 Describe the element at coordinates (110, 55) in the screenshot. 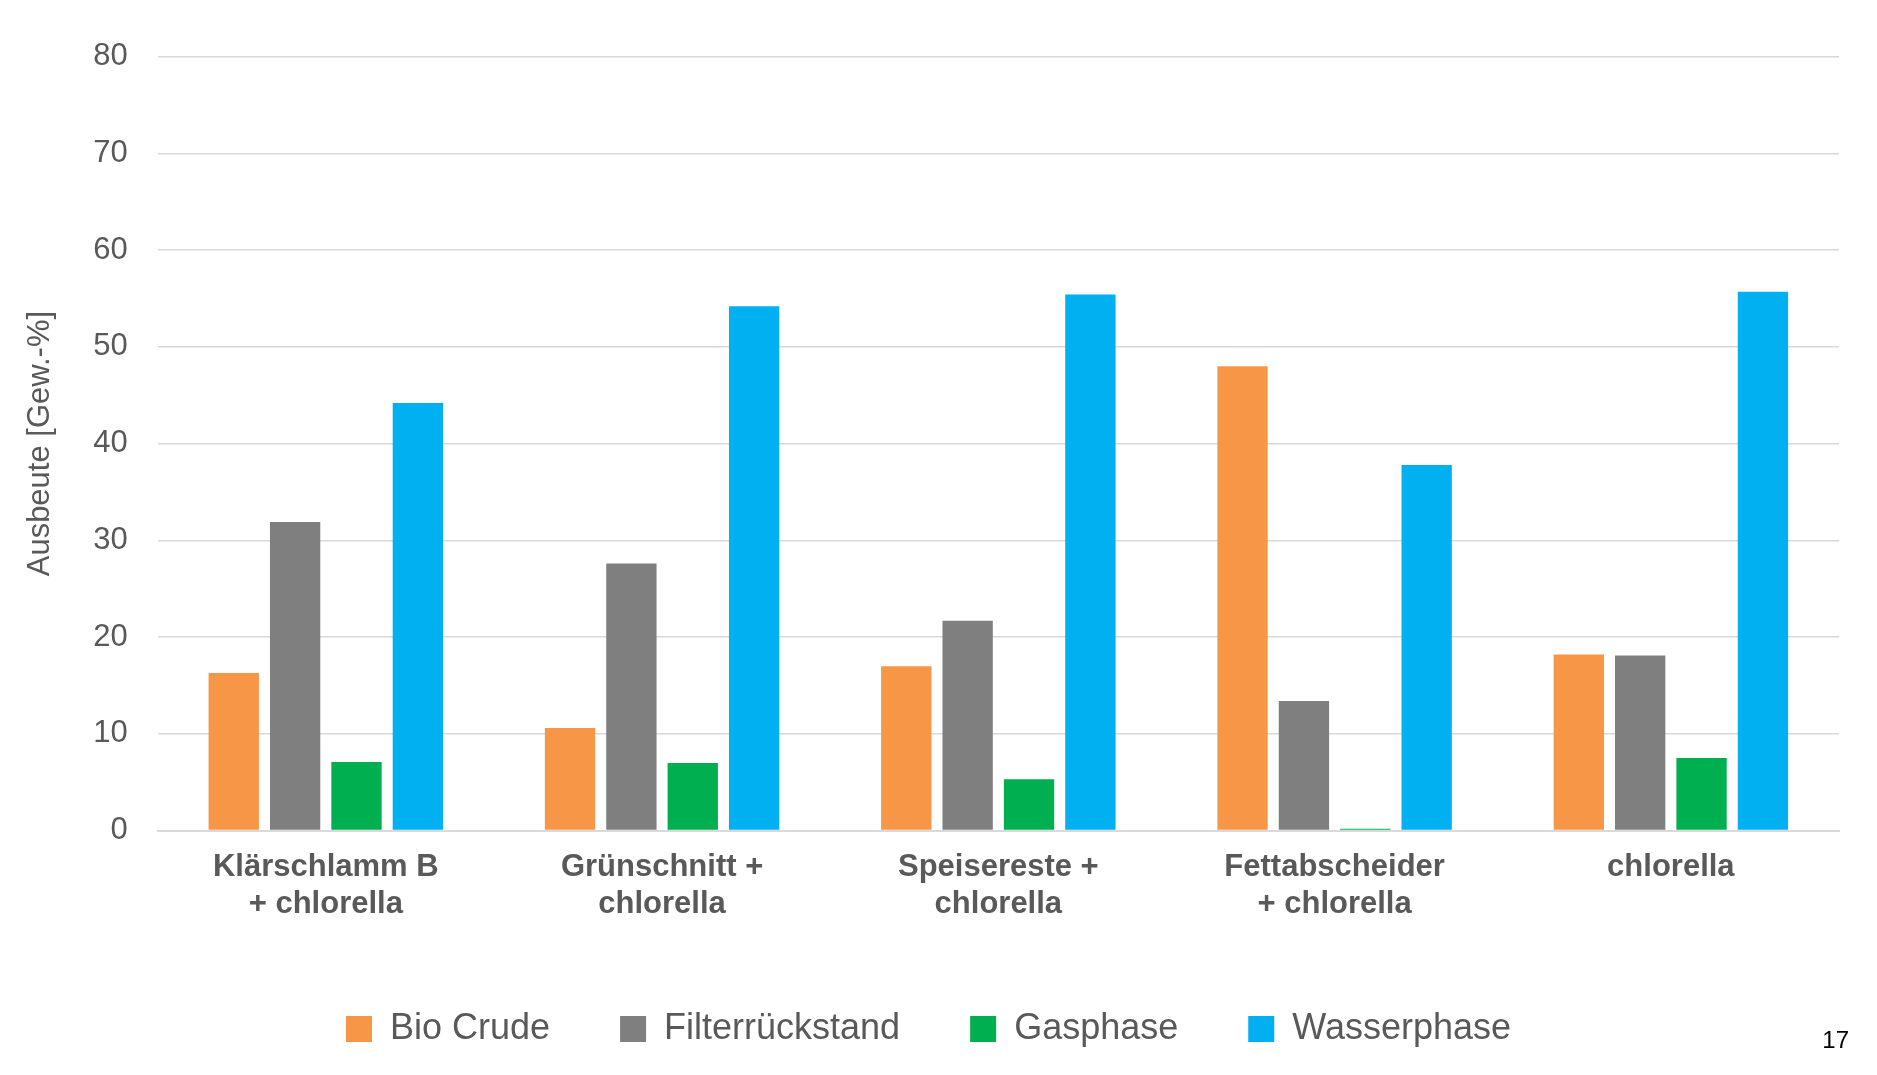

I see `y-tick-label: 80` at that location.